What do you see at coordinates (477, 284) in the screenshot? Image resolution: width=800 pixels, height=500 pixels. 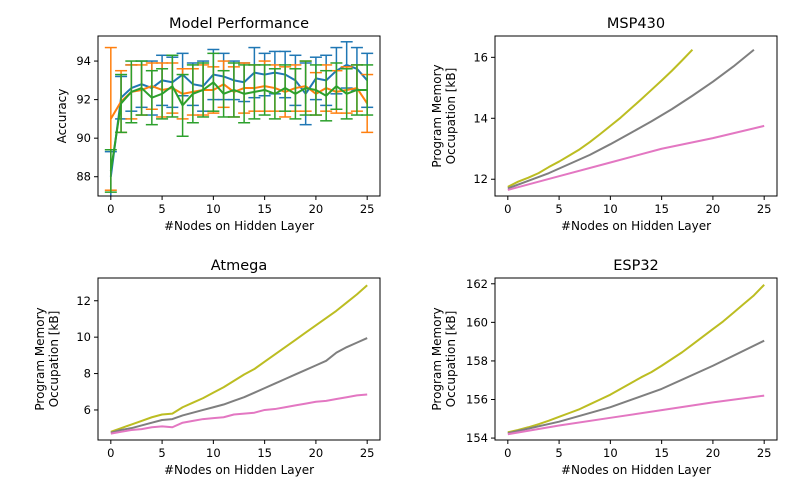 I see `y-tick-label: 162` at bounding box center [477, 284].